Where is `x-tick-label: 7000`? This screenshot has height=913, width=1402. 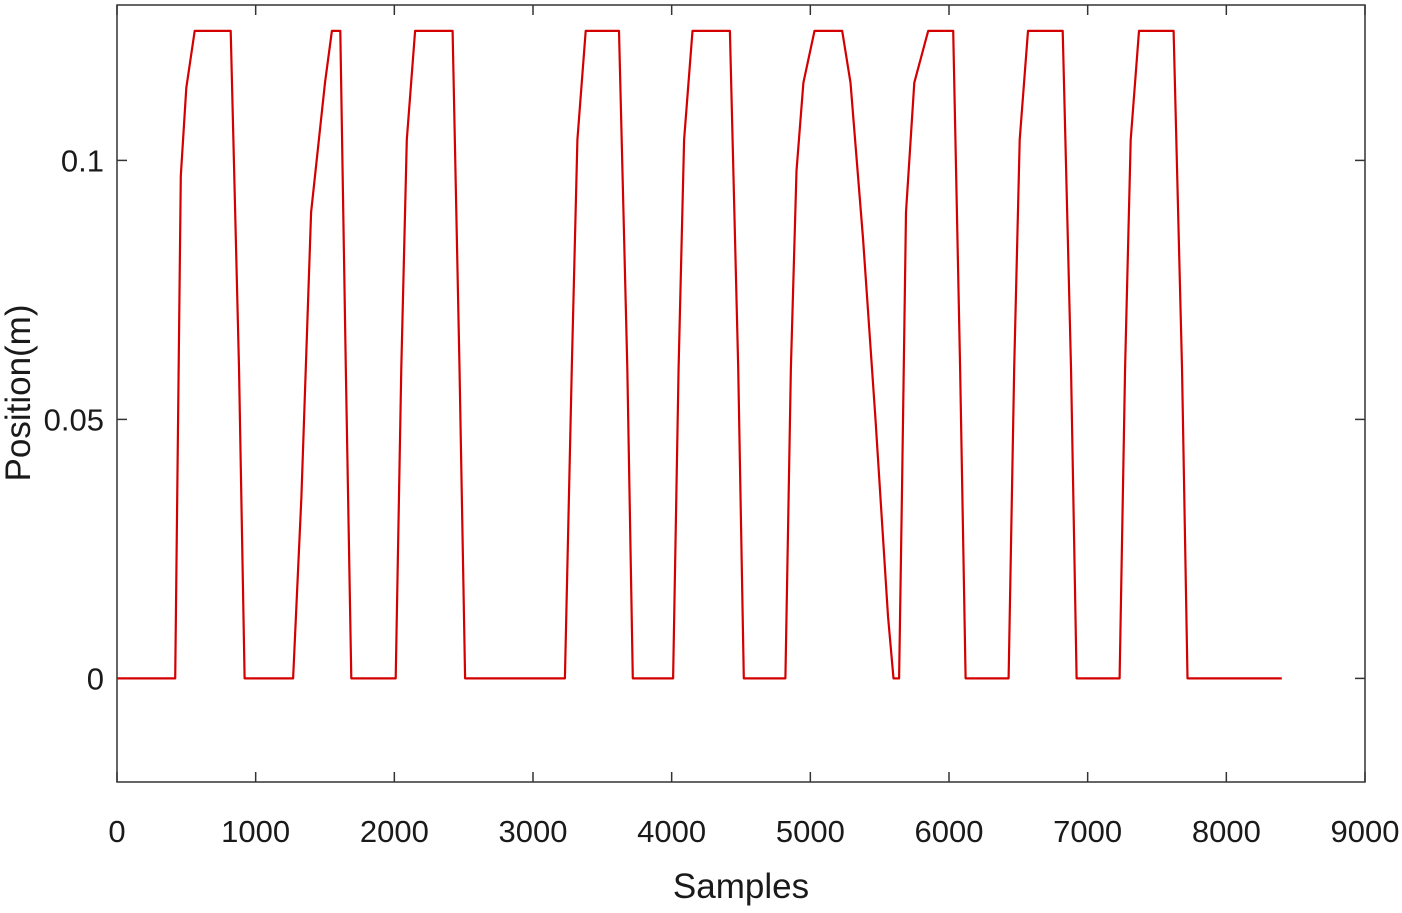 x-tick-label: 7000 is located at coordinates (1087, 831).